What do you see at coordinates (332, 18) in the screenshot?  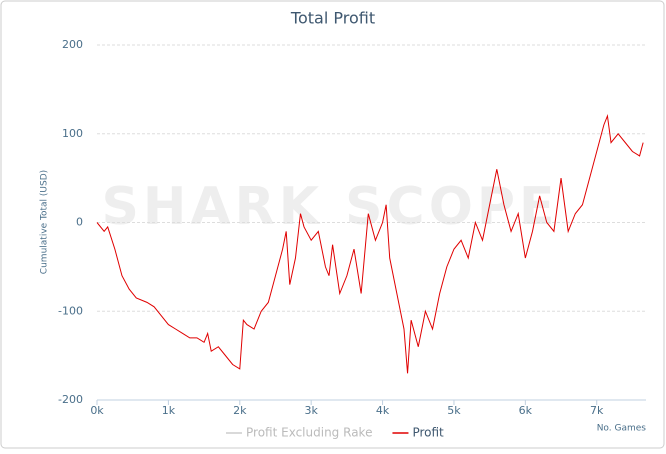 I see `chart-title: Total Profit` at bounding box center [332, 18].